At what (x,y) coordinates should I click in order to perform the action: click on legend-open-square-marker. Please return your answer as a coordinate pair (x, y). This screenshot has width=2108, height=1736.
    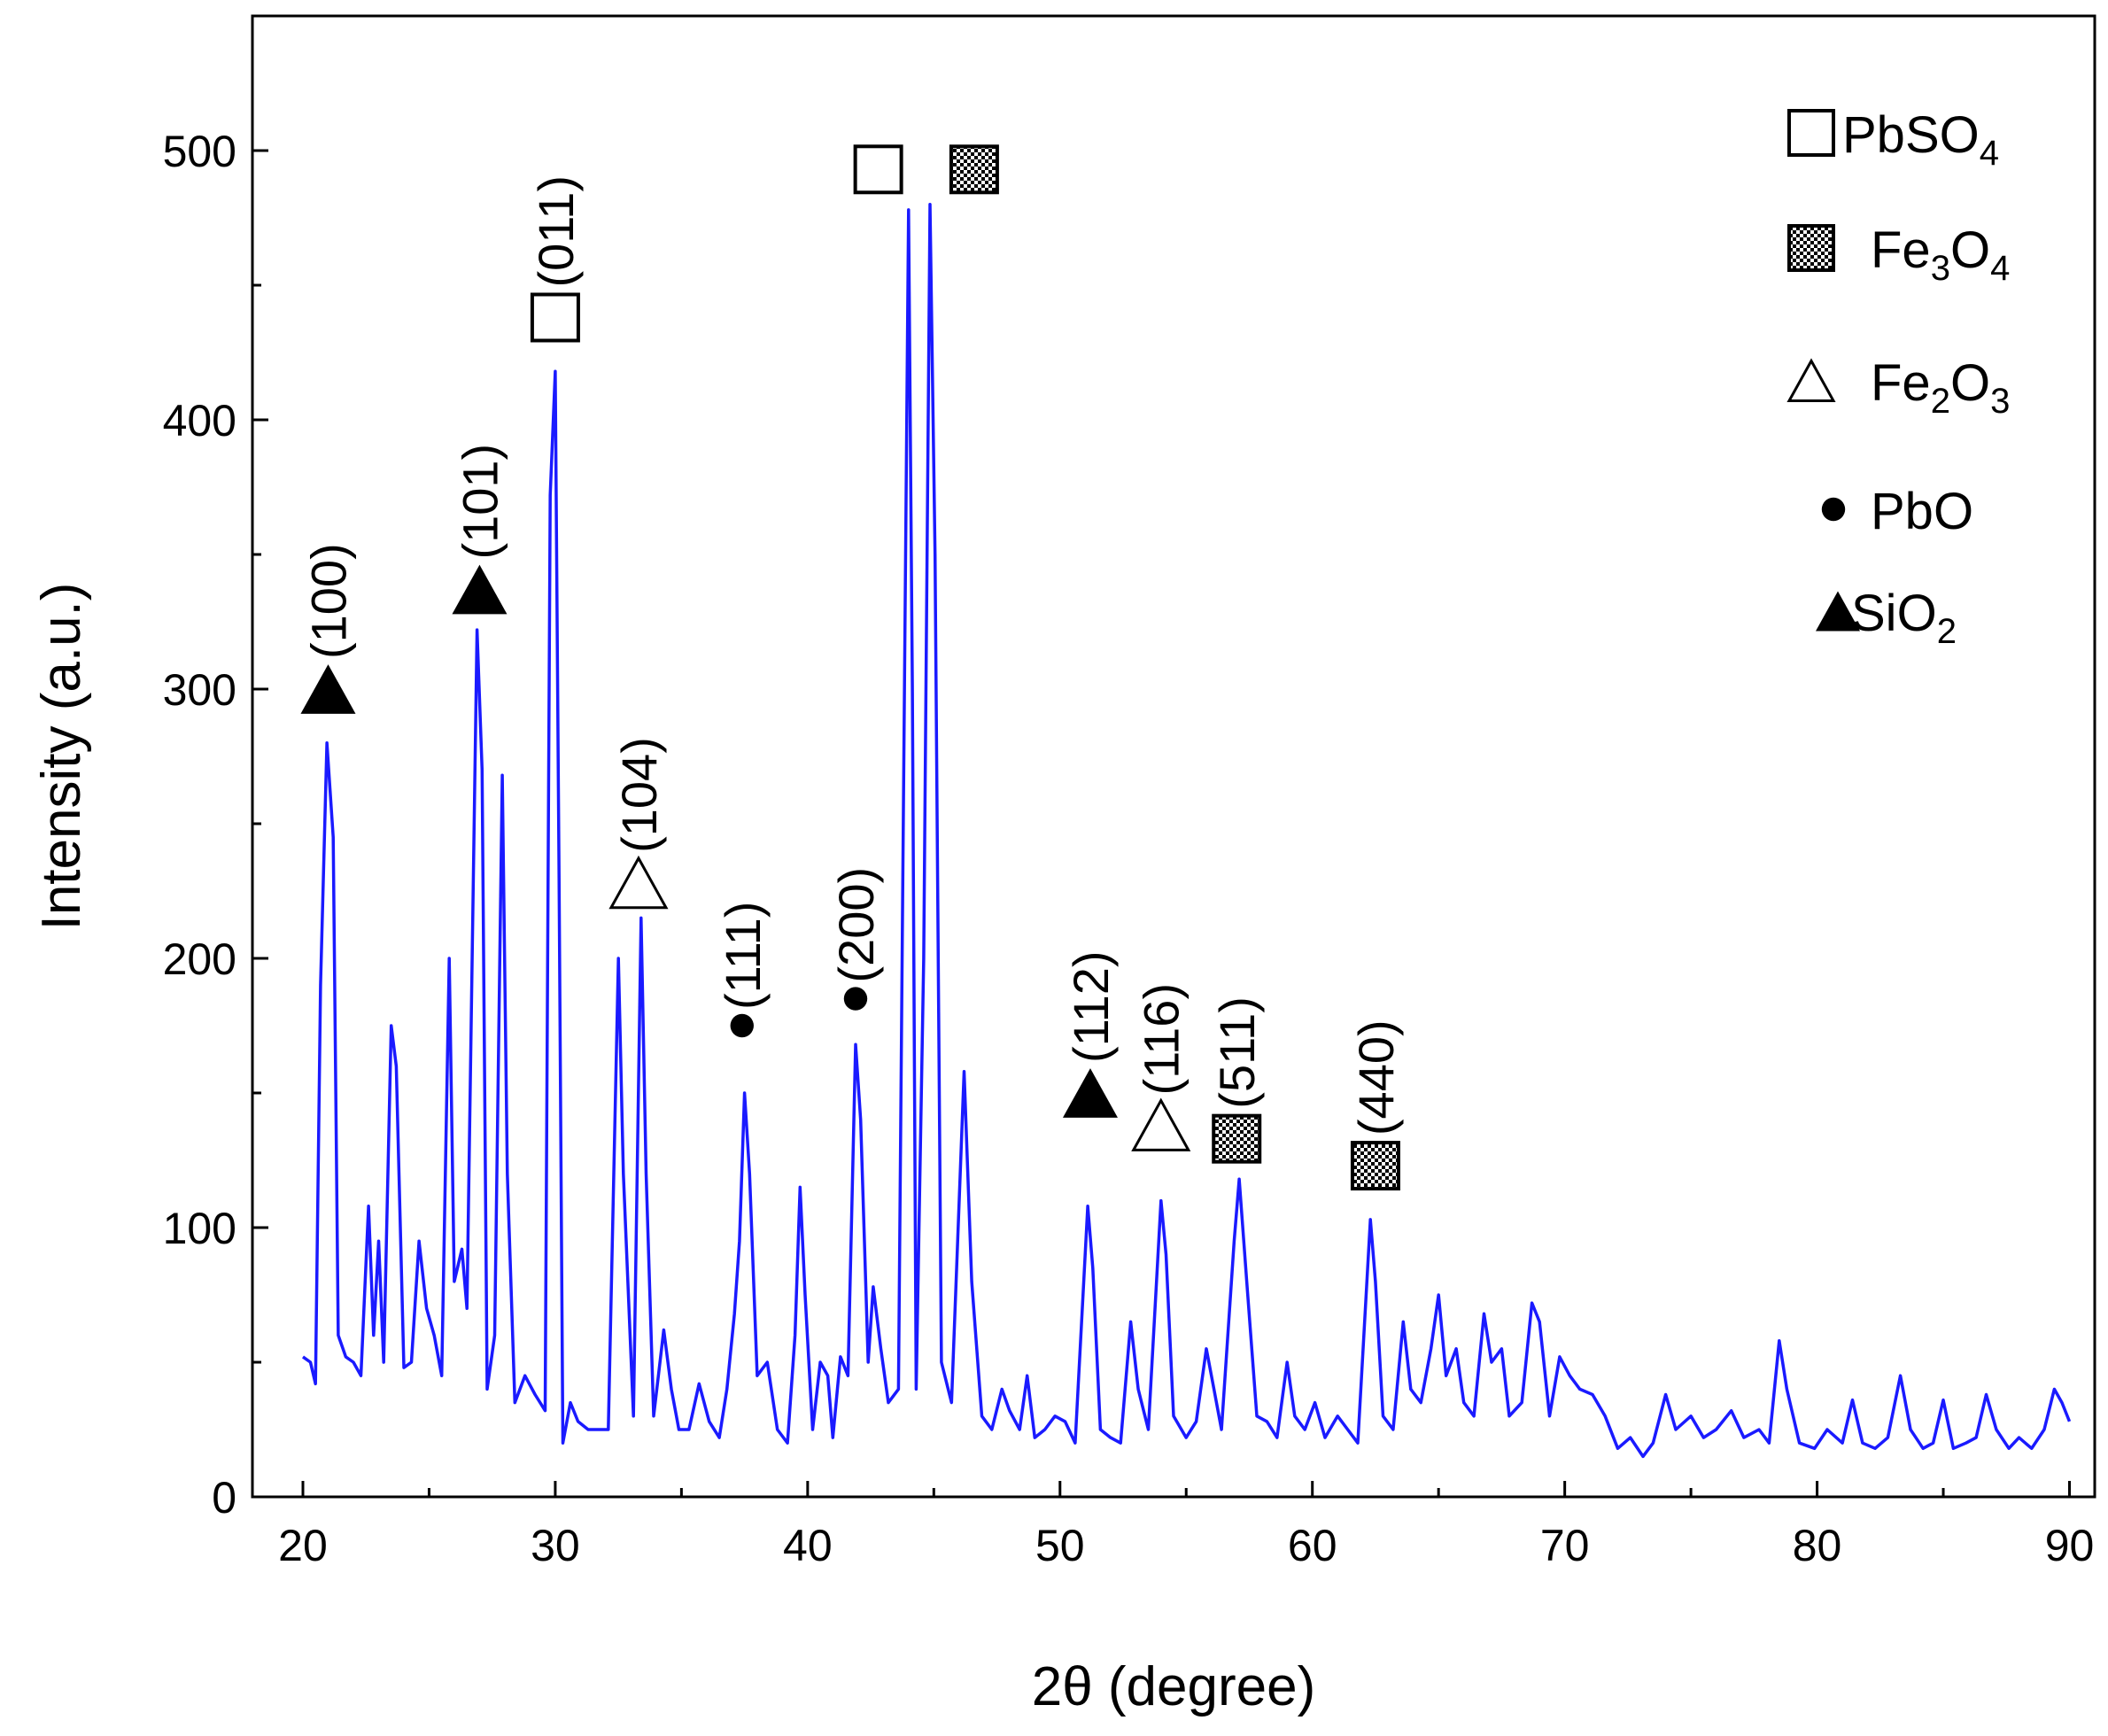
    Looking at the image, I should click on (1811, 133).